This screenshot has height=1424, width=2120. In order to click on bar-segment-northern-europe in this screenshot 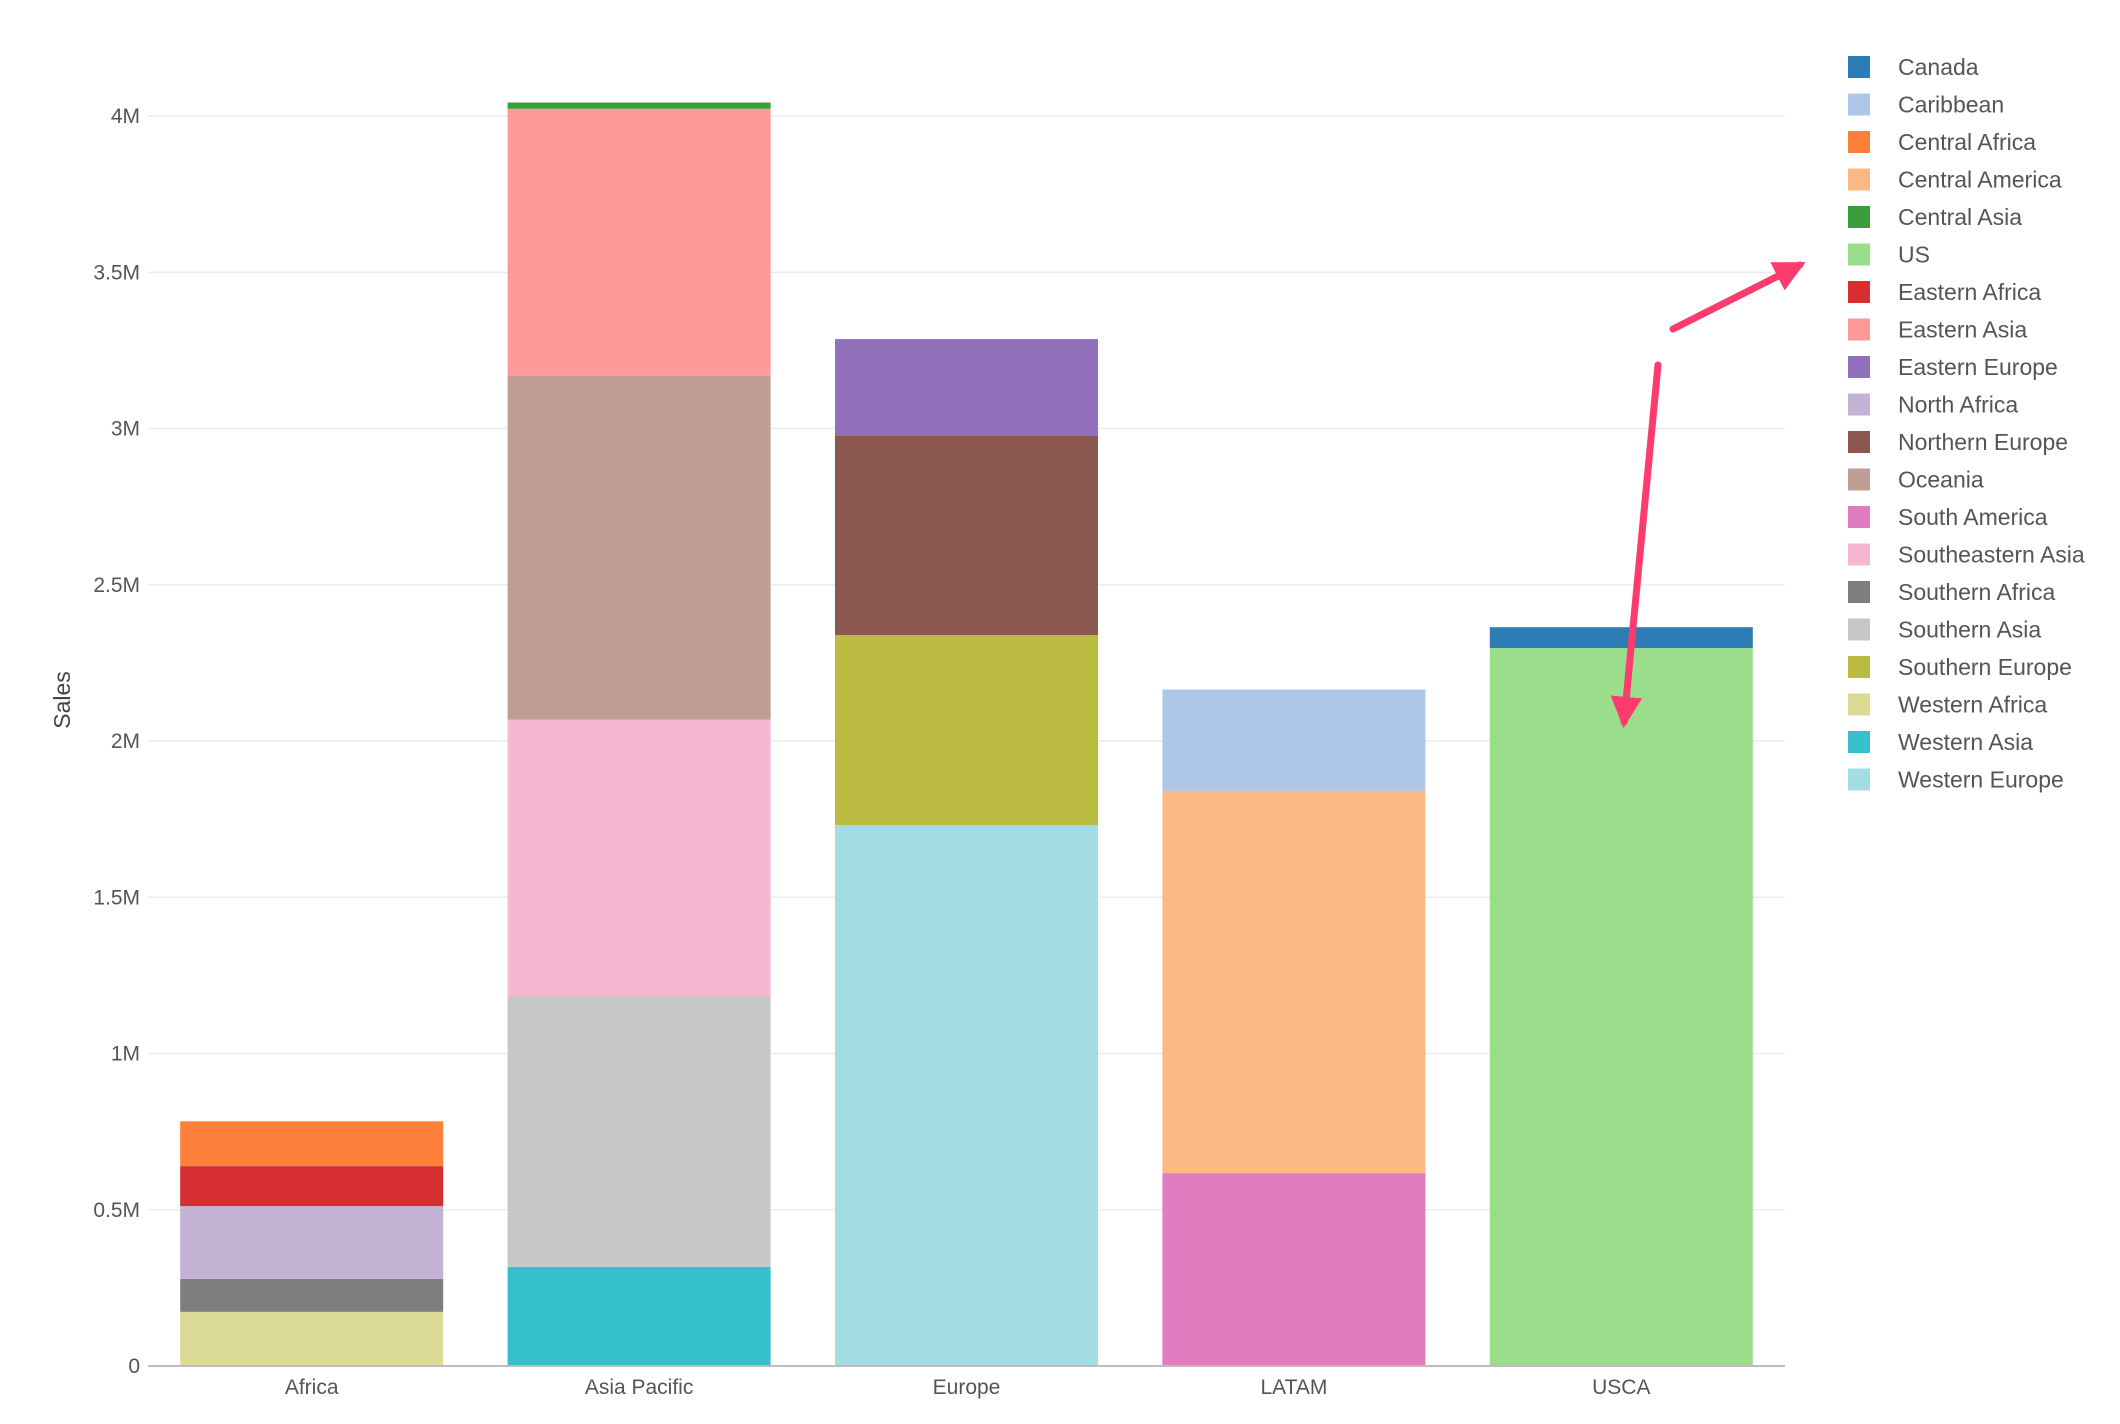, I will do `click(966, 535)`.